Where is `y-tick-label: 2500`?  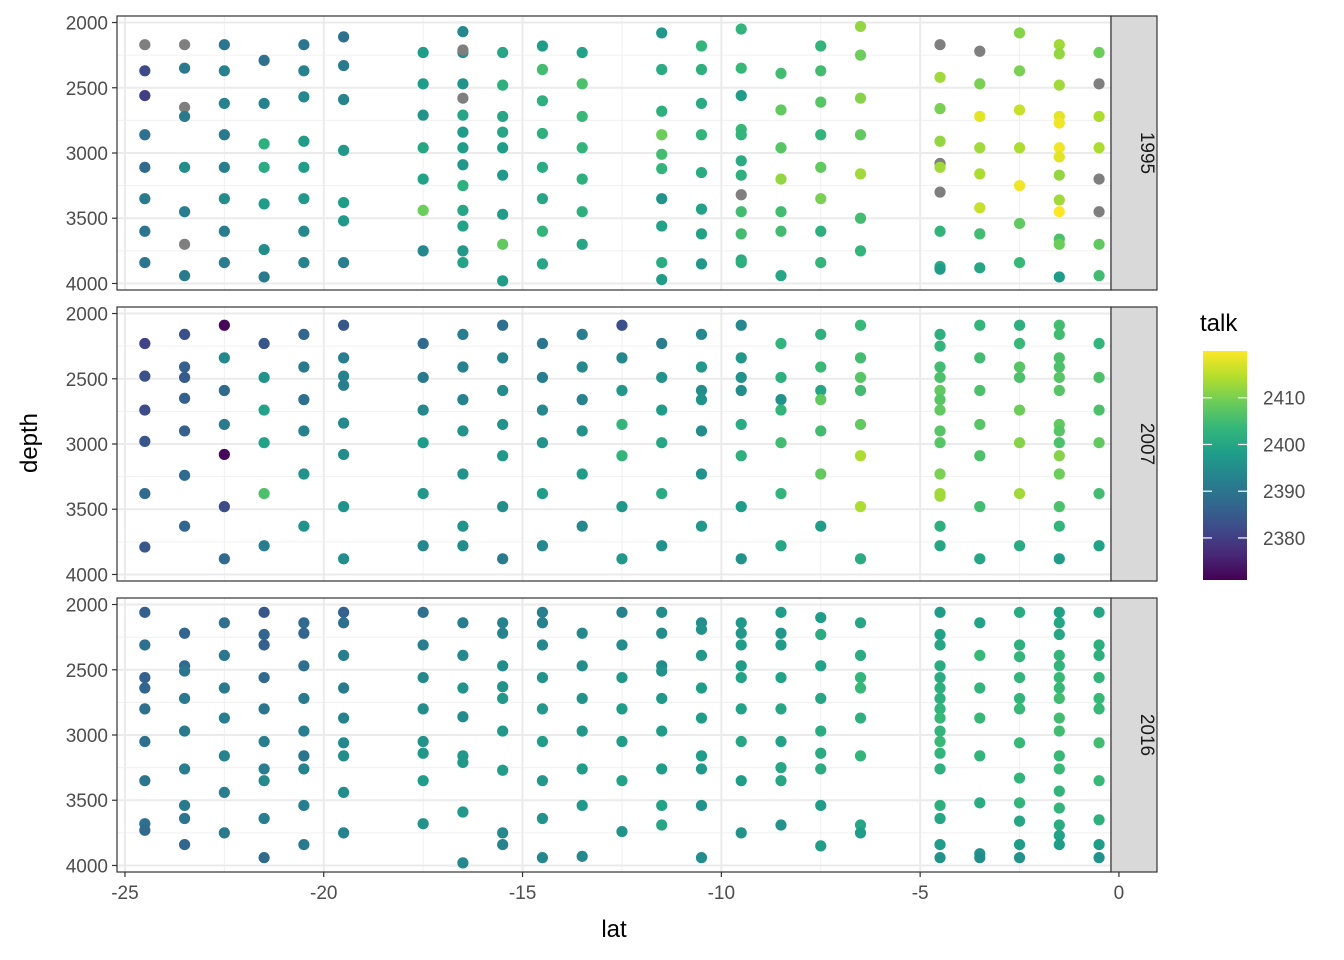
y-tick-label: 2500 is located at coordinates (87, 89).